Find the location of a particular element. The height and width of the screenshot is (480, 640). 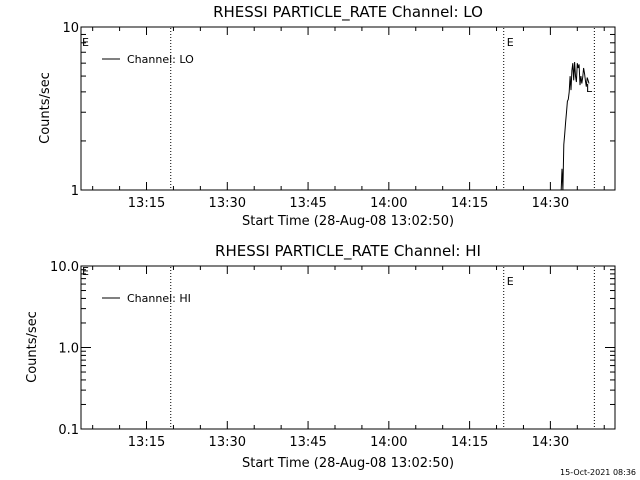

y-tick-label: 0.1 is located at coordinates (68, 430).